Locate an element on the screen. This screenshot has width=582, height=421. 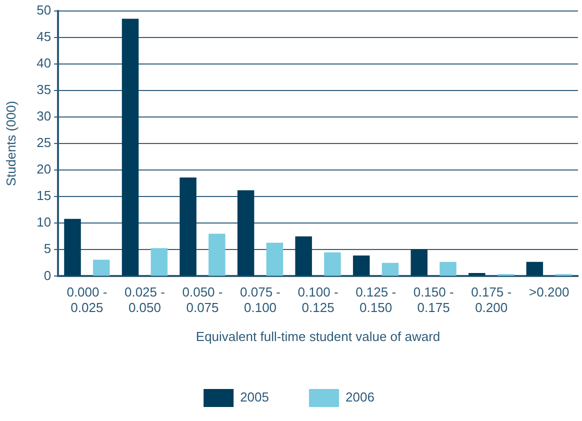
x-tick-label: 0.175 - 0.200 is located at coordinates (491, 300).